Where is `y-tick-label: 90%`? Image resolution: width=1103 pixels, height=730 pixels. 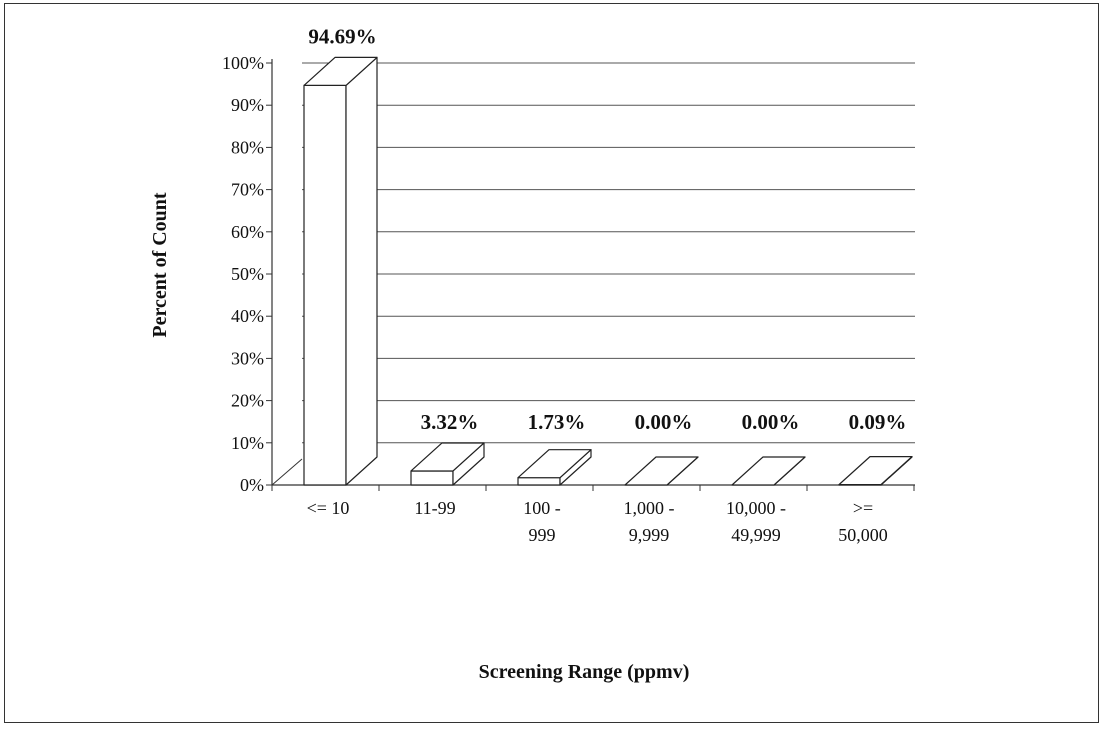
y-tick-label: 90% is located at coordinates (247, 105).